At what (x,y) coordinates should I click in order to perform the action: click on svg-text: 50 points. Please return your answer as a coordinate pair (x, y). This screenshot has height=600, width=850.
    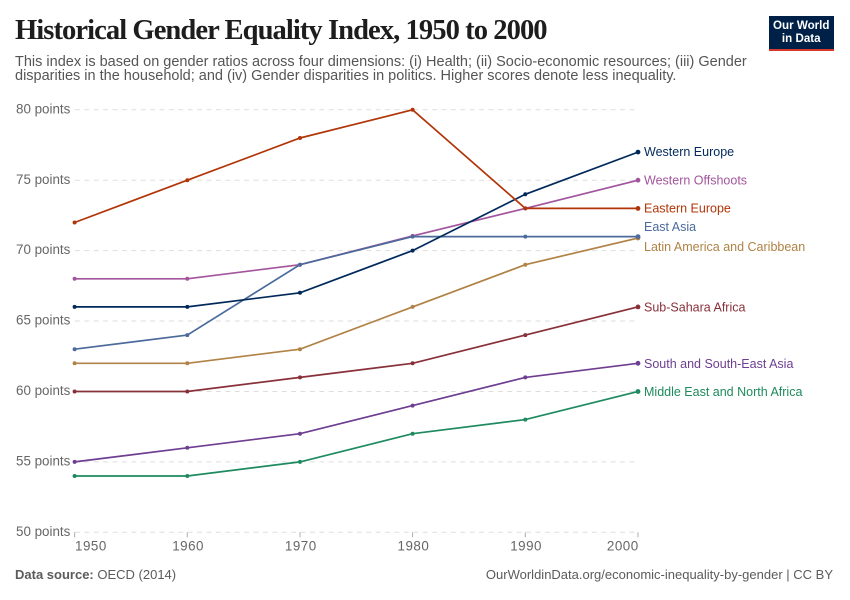
    Looking at the image, I should click on (43, 531).